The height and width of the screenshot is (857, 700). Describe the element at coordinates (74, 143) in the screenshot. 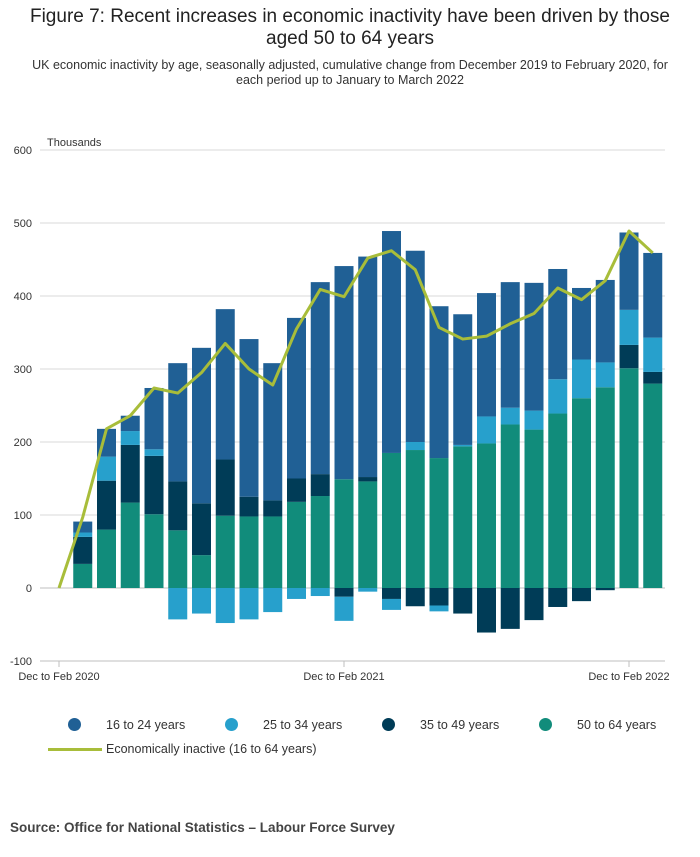

I see `y-axis-label: Thousands` at that location.